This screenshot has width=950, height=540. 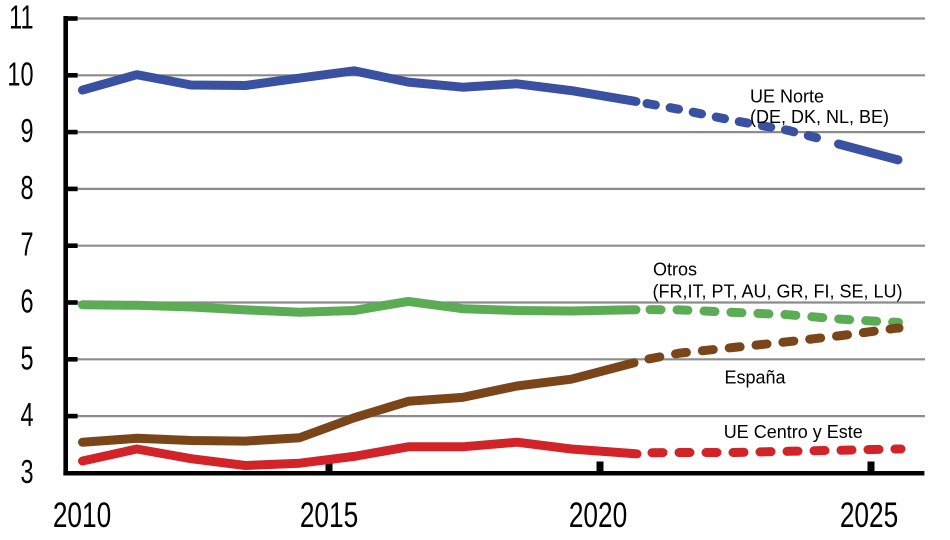 I want to click on svg-text: 11, so click(x=21, y=18).